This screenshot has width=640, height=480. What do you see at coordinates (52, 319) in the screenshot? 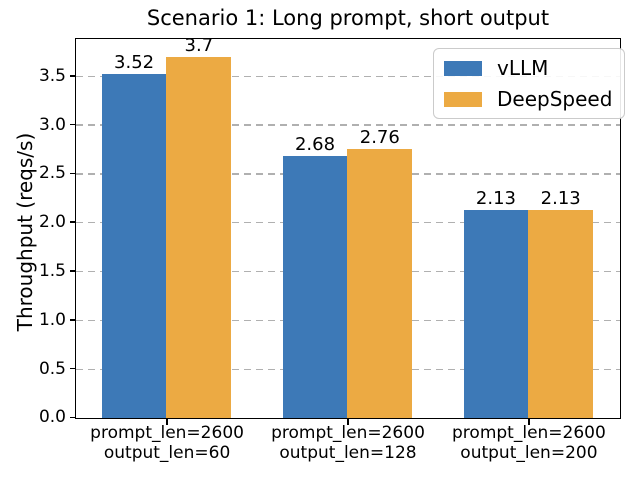
I see `y-tick-label-1.0: 1.0` at bounding box center [52, 319].